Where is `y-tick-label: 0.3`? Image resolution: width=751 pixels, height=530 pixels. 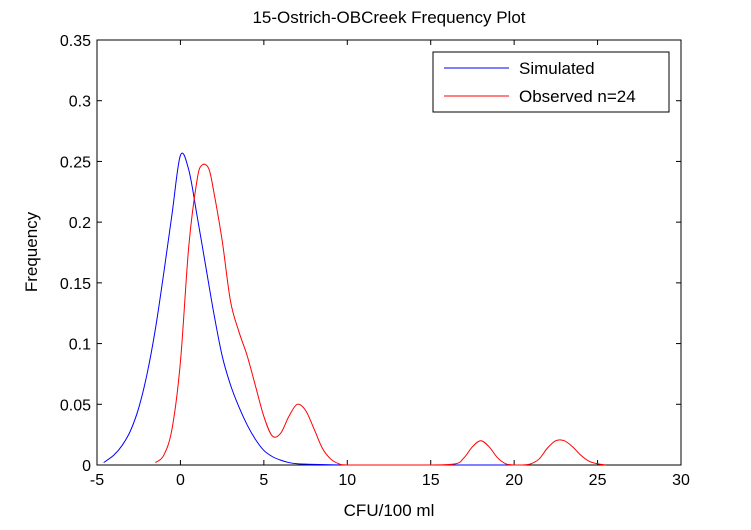
y-tick-label: 0.3 is located at coordinates (80, 102).